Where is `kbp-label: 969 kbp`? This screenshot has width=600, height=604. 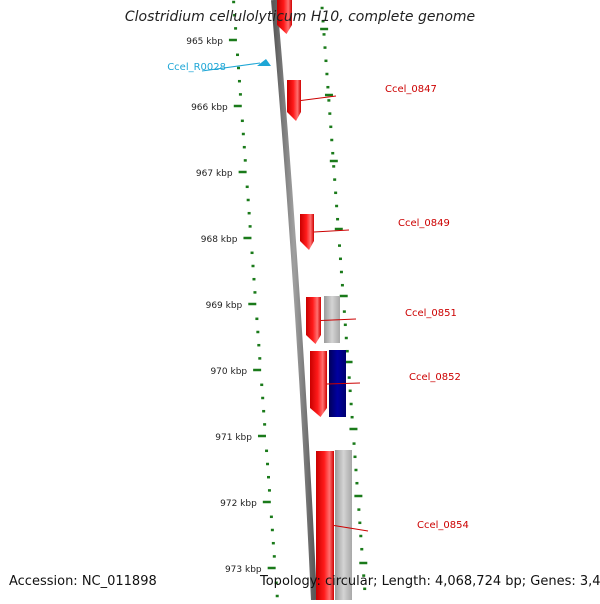
kbp-label: 969 kbp is located at coordinates (224, 306).